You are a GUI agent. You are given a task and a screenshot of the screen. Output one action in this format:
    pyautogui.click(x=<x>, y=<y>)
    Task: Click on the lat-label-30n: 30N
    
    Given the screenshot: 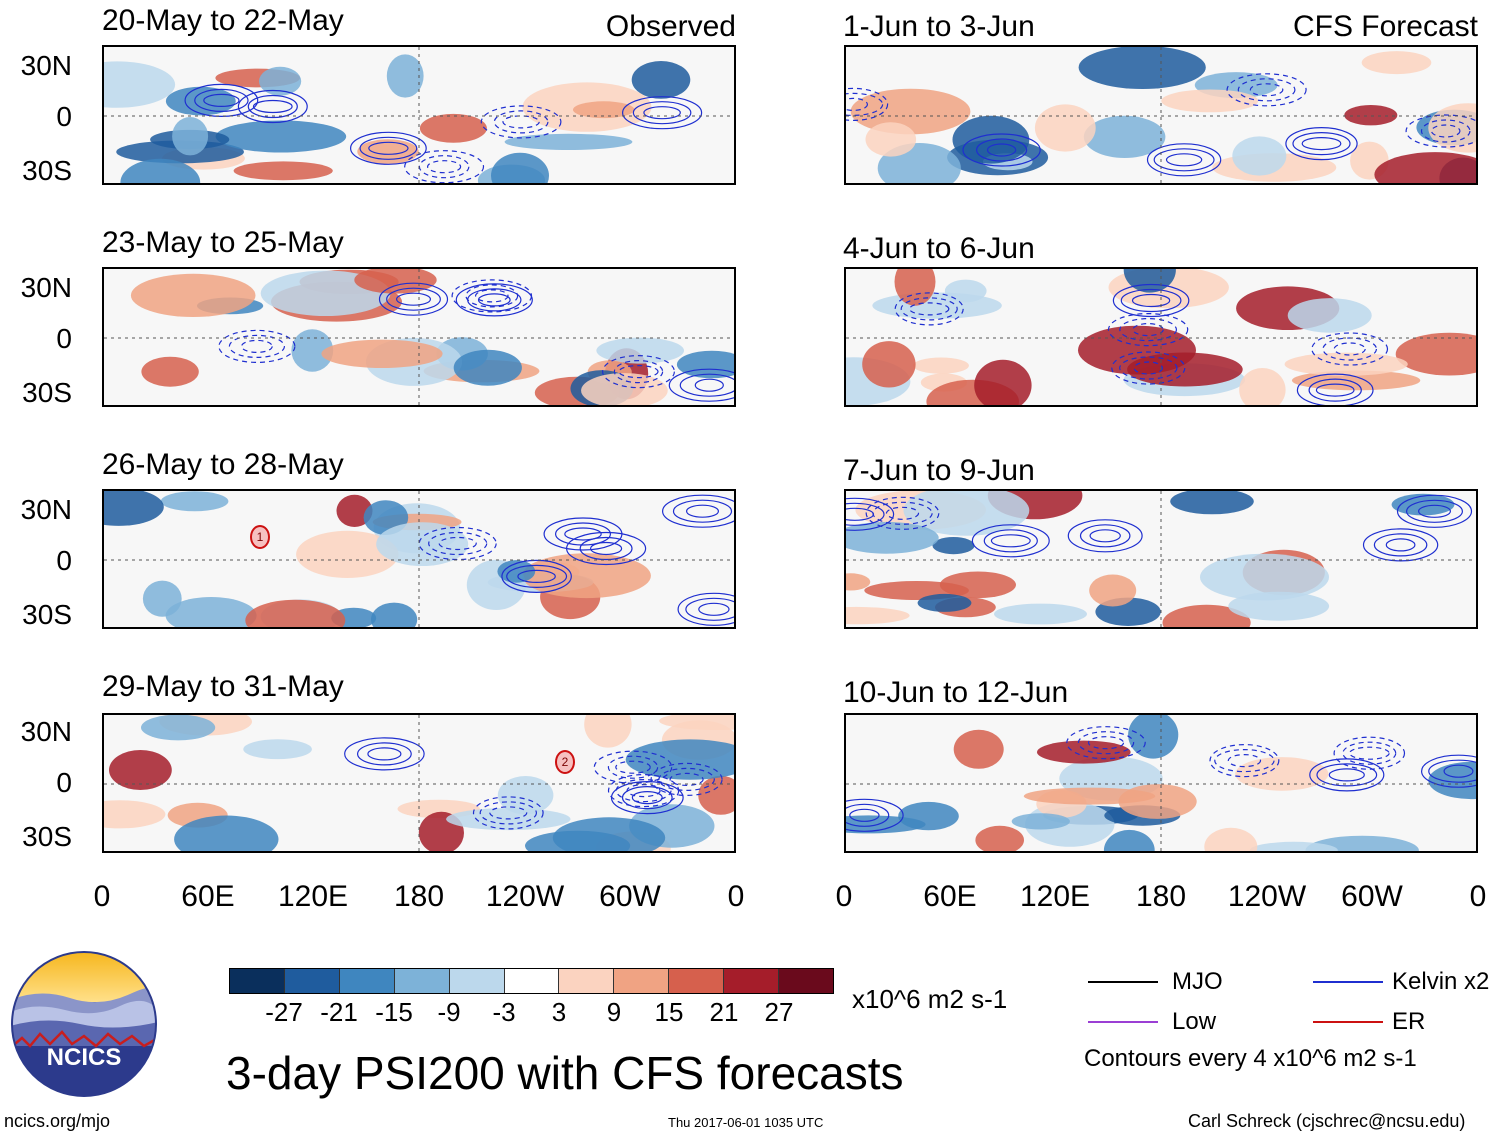 What is the action you would take?
    pyautogui.click(x=46, y=509)
    